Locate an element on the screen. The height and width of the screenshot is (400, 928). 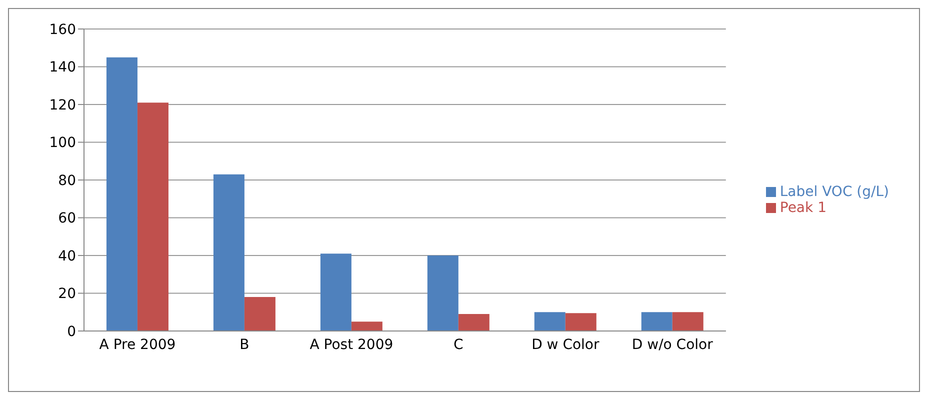
x-tick-label: B is located at coordinates (245, 344).